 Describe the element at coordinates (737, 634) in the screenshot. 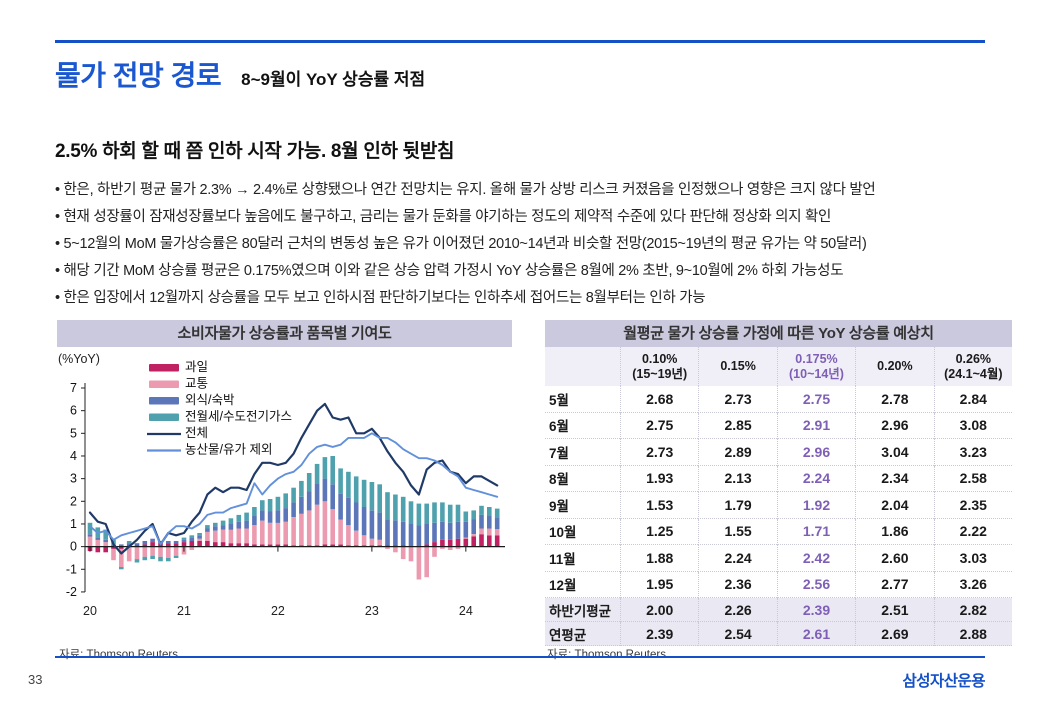

I see `table-value-cell: 2.54` at that location.